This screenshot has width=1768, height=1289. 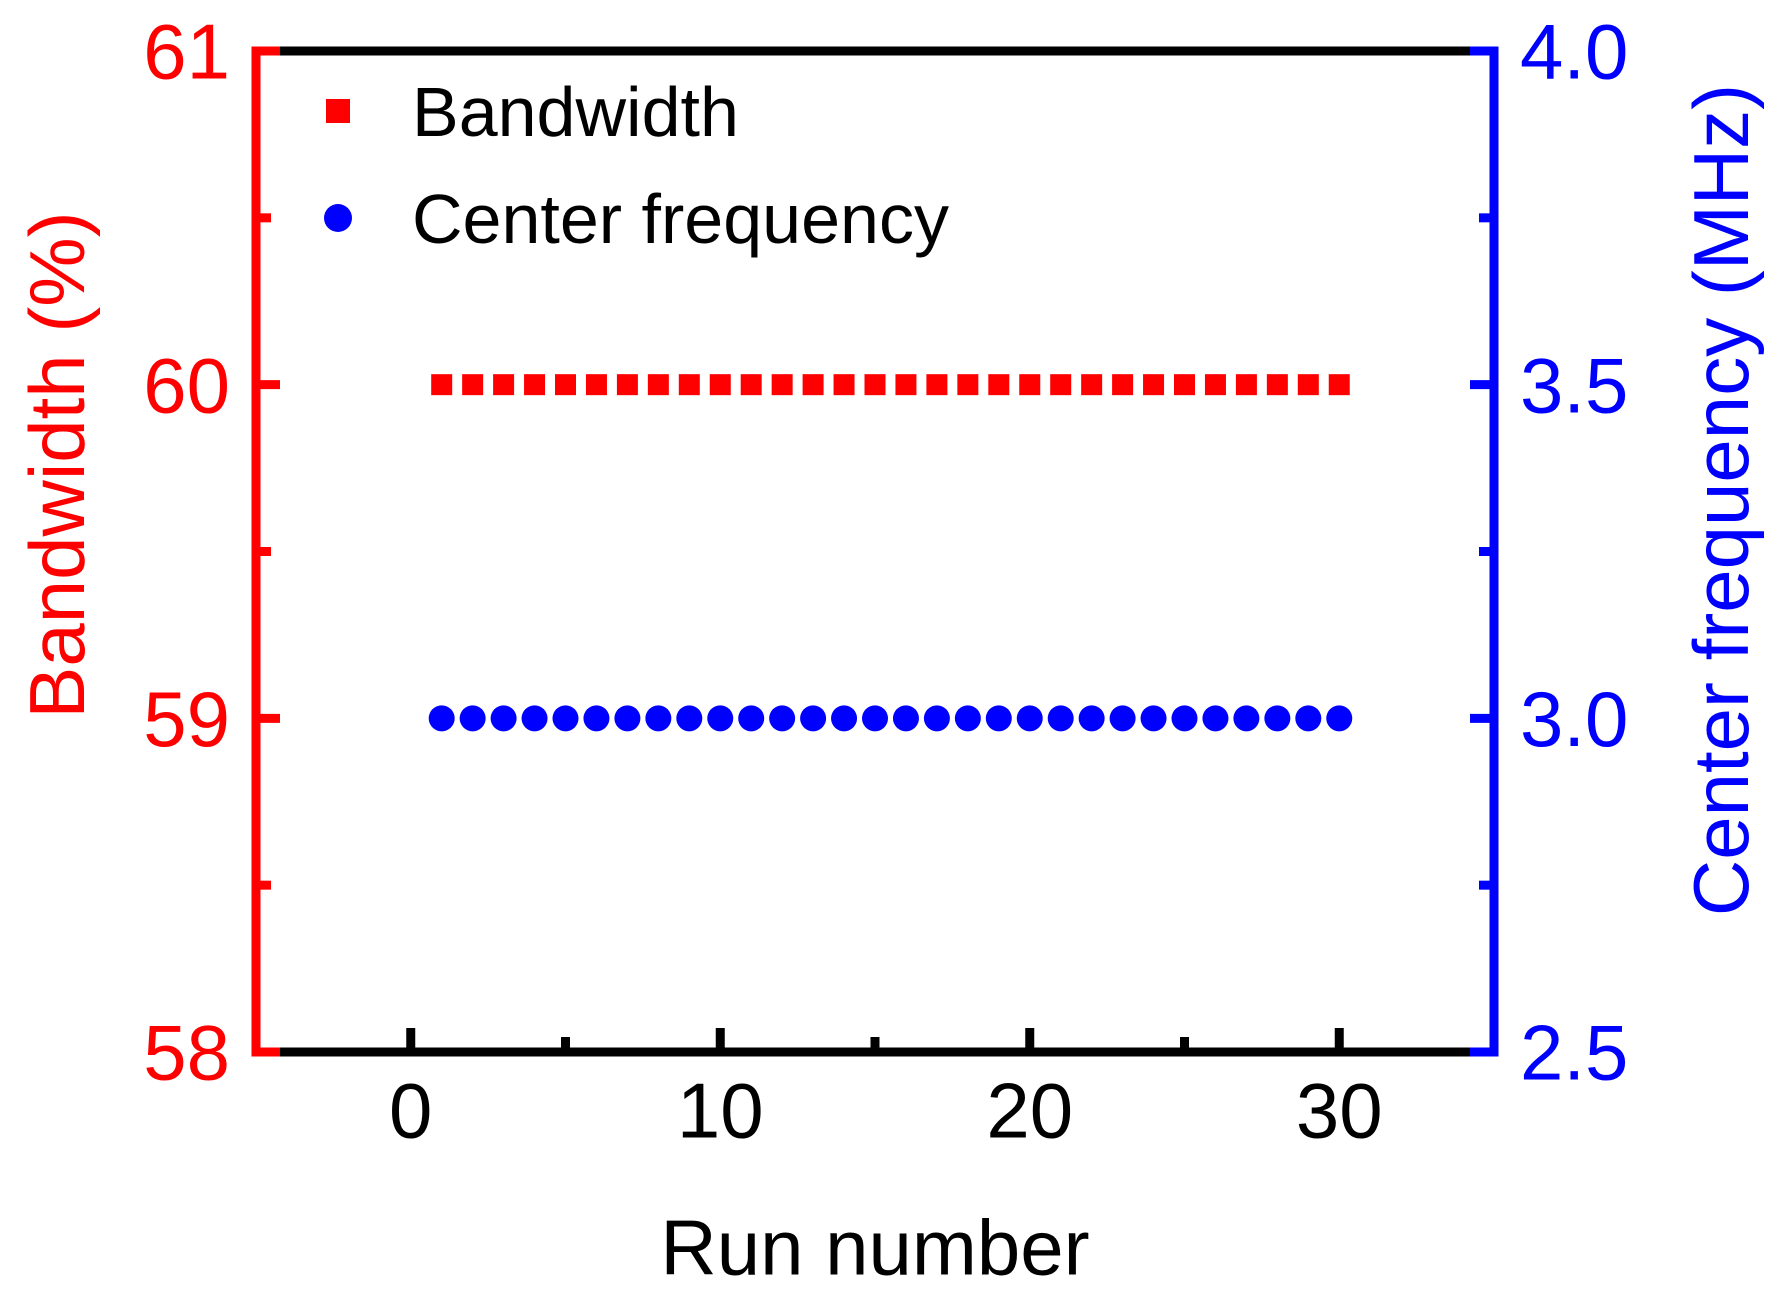 What do you see at coordinates (890, 718) in the screenshot?
I see `series-center-frequency` at bounding box center [890, 718].